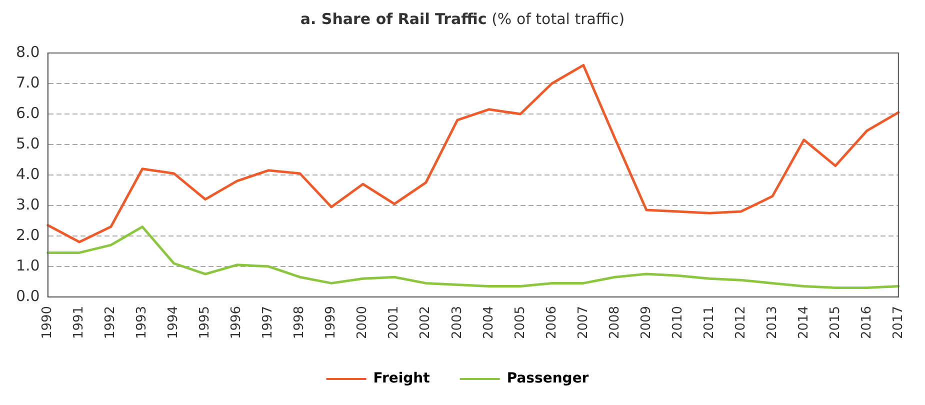 The image size is (925, 405). What do you see at coordinates (79, 323) in the screenshot?
I see `x-tick-label: 1991` at bounding box center [79, 323].